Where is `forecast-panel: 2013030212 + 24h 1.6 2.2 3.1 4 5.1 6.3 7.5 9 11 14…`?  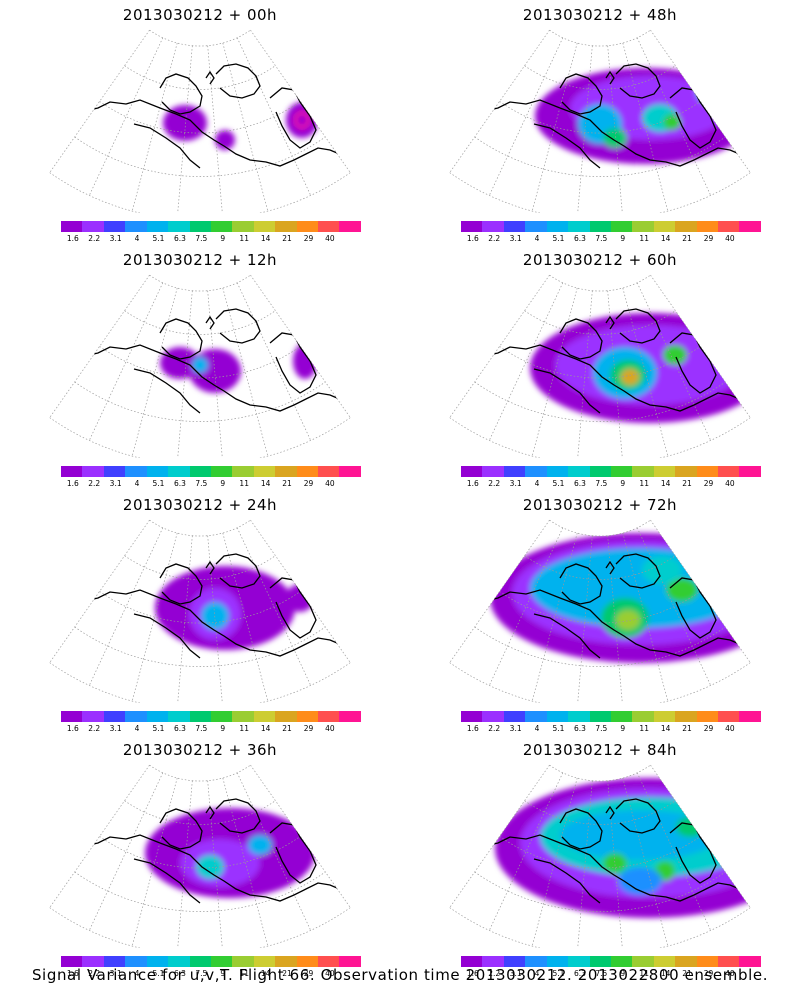
forecast-panel: 2013030212 + 24h 1.6 2.2 3.1 4 5.1 6.3 7.5 9 11 14… is located at coordinates (200, 612).